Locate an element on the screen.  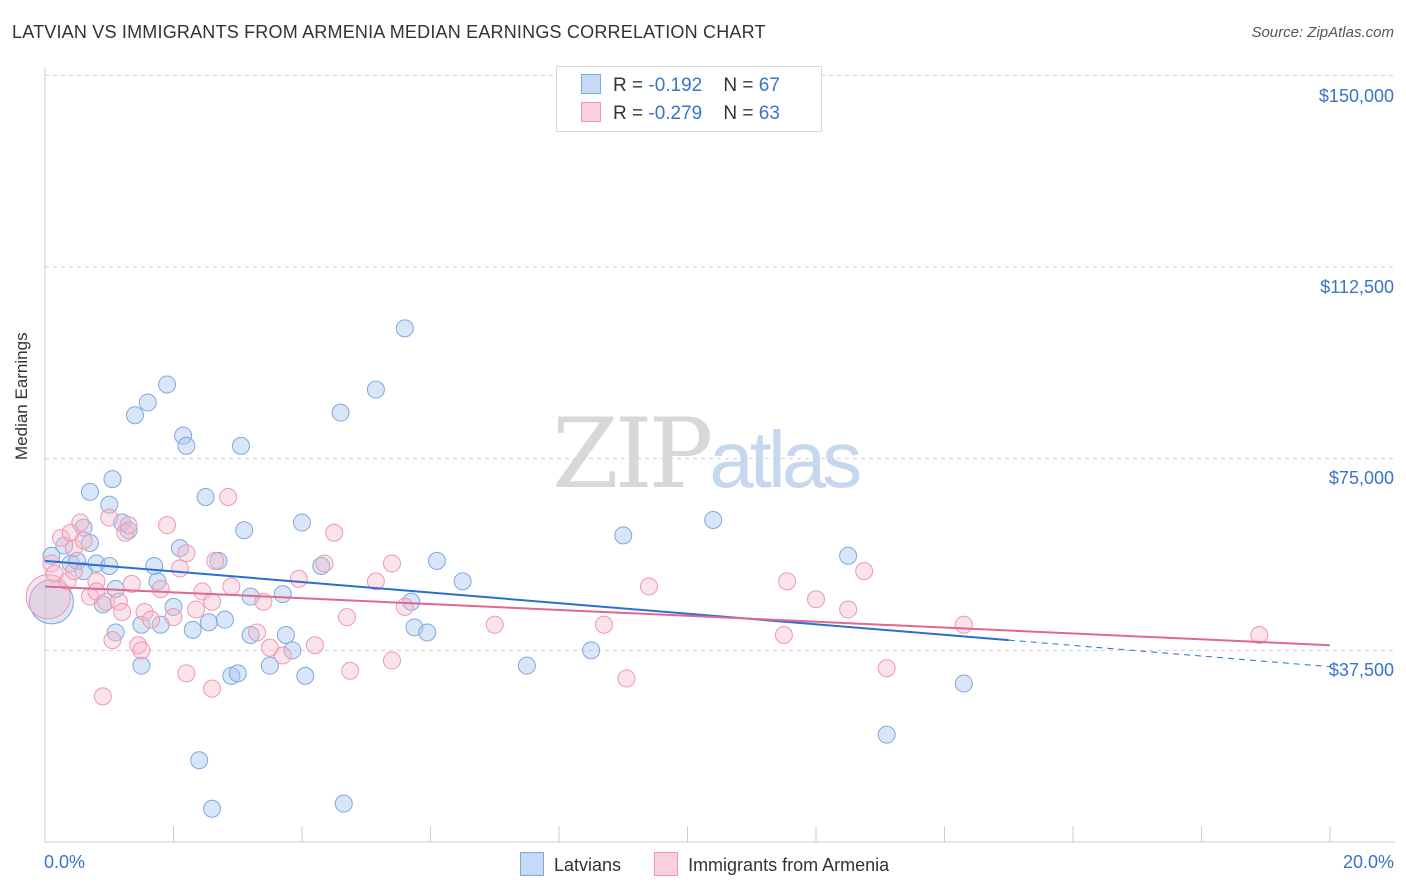
legend-item-latvians: Latvians is located at coordinates (570, 864).